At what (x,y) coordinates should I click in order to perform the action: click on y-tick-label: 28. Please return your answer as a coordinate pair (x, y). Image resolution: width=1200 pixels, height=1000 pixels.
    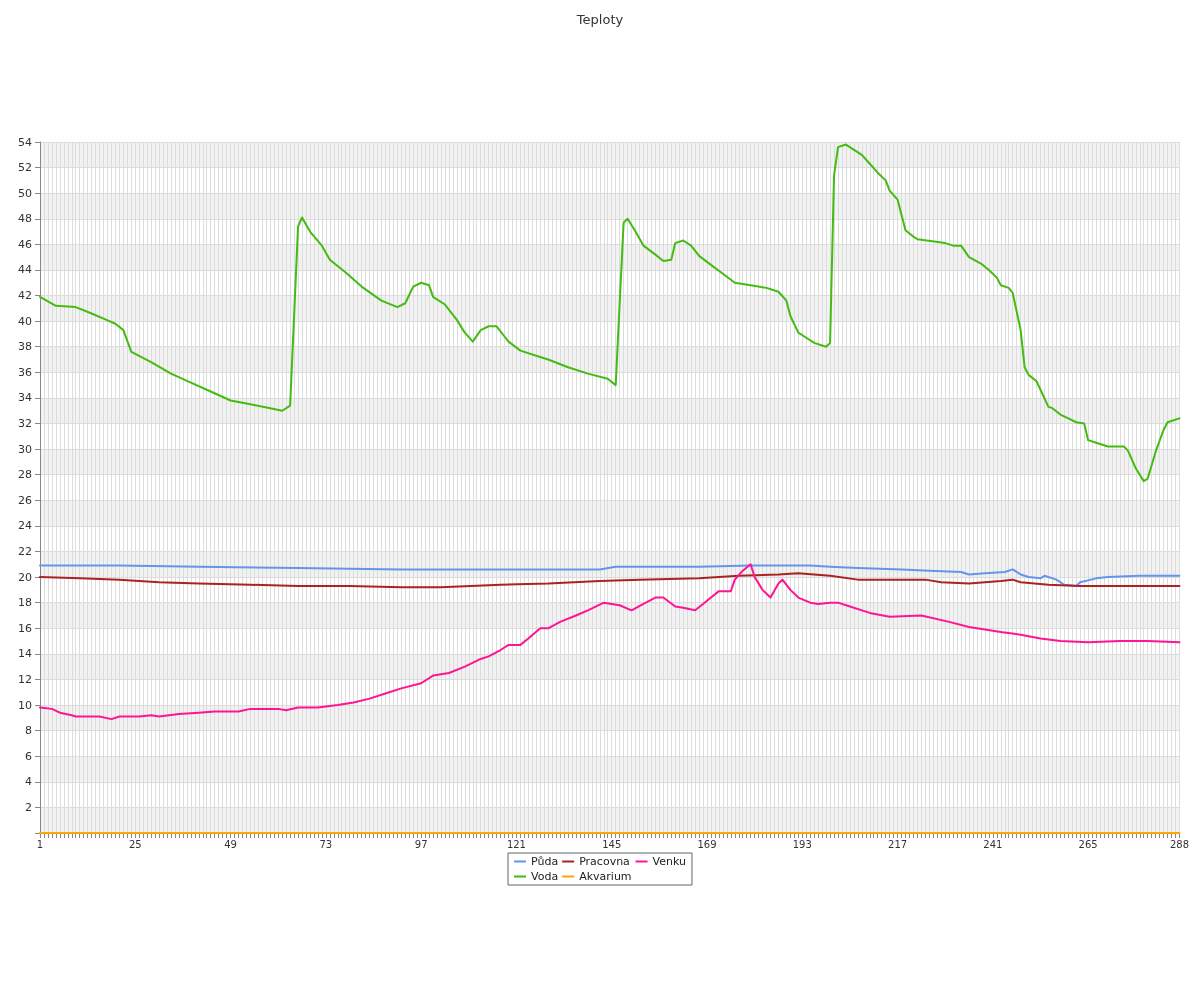
    Looking at the image, I should click on (25, 475).